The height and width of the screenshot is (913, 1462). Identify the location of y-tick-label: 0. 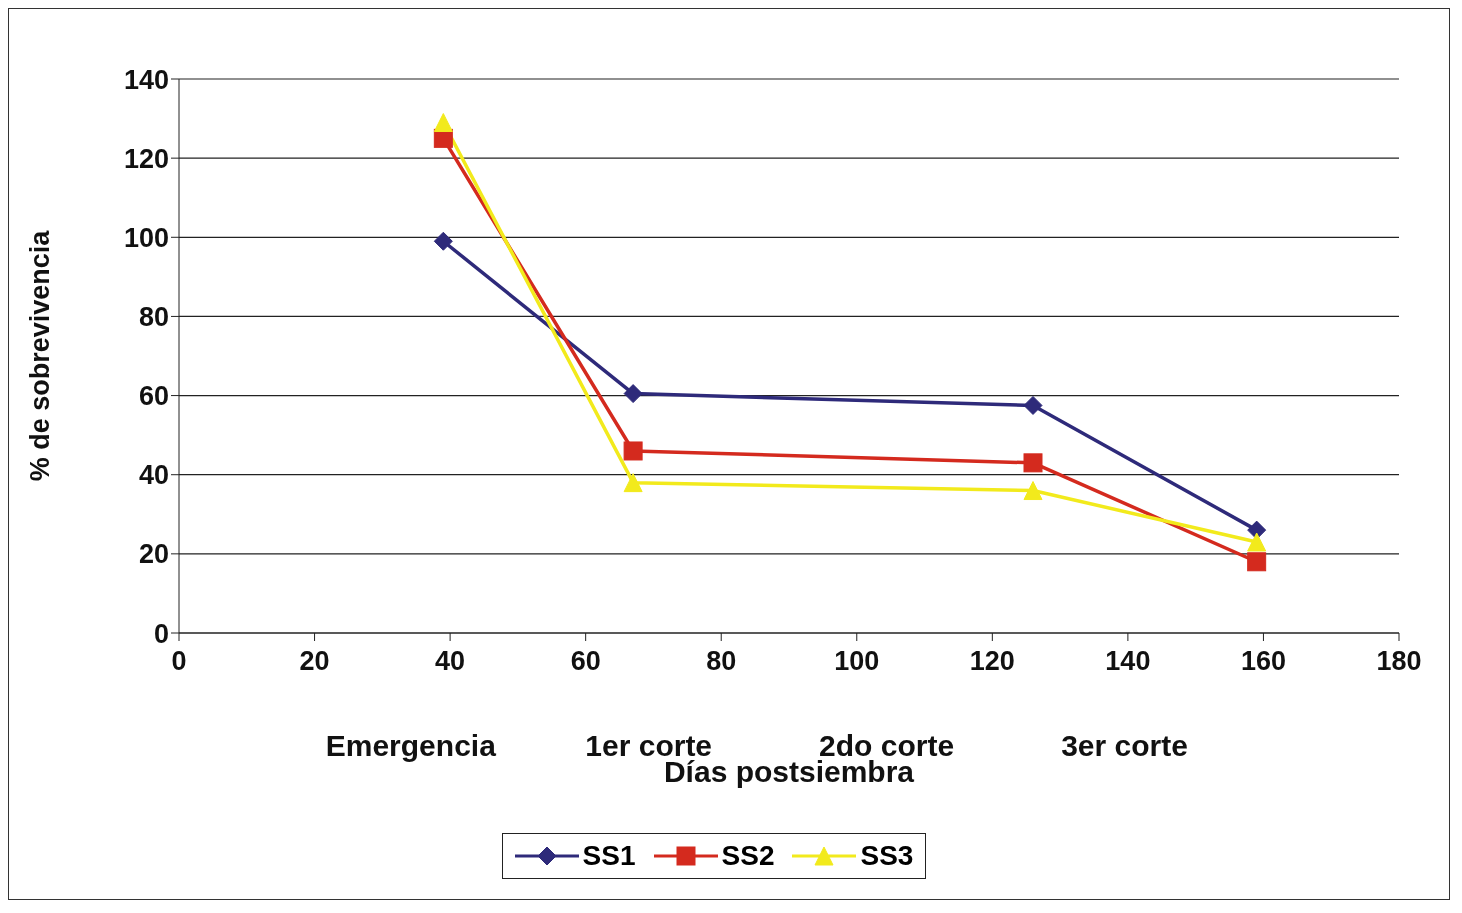
(161, 633).